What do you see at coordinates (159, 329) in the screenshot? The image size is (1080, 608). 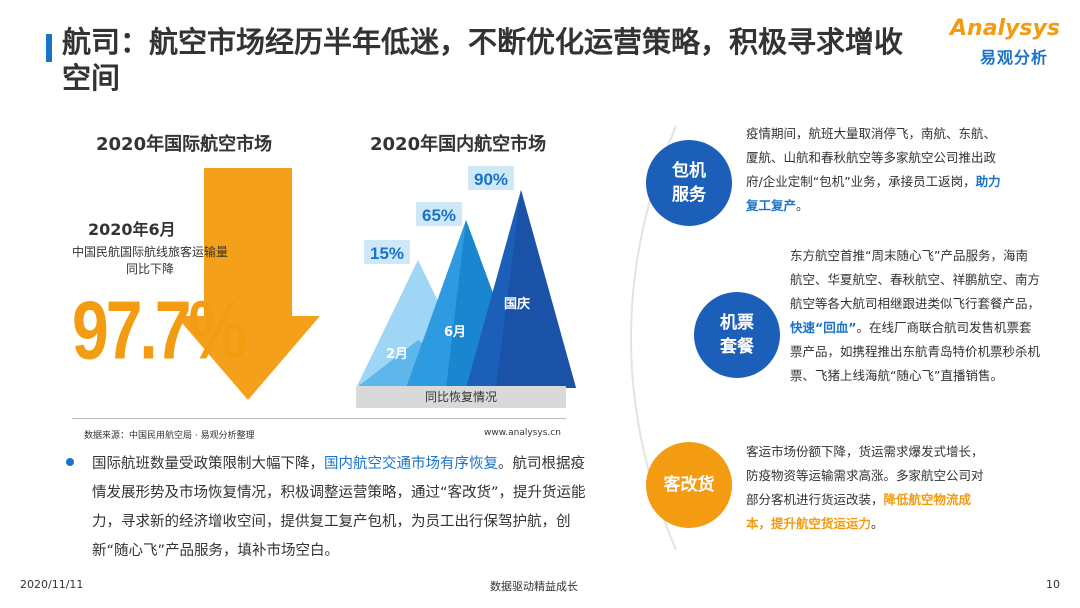 I see `intl-decline-value: 97.7%` at bounding box center [159, 329].